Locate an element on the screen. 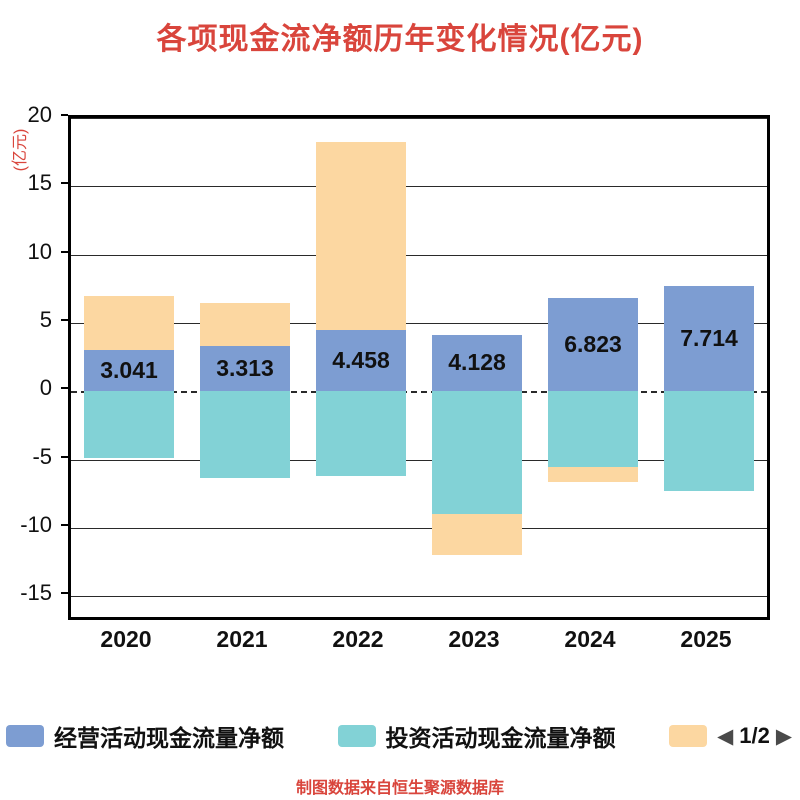 This screenshot has width=800, height=800. x-tick-label: 2021 is located at coordinates (242, 639).